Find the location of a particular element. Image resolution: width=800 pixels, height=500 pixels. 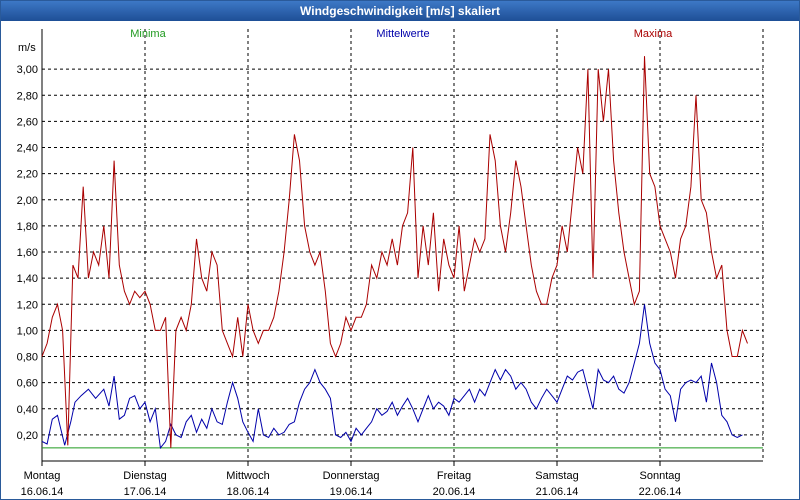

legend-minima: Minima is located at coordinates (148, 34).